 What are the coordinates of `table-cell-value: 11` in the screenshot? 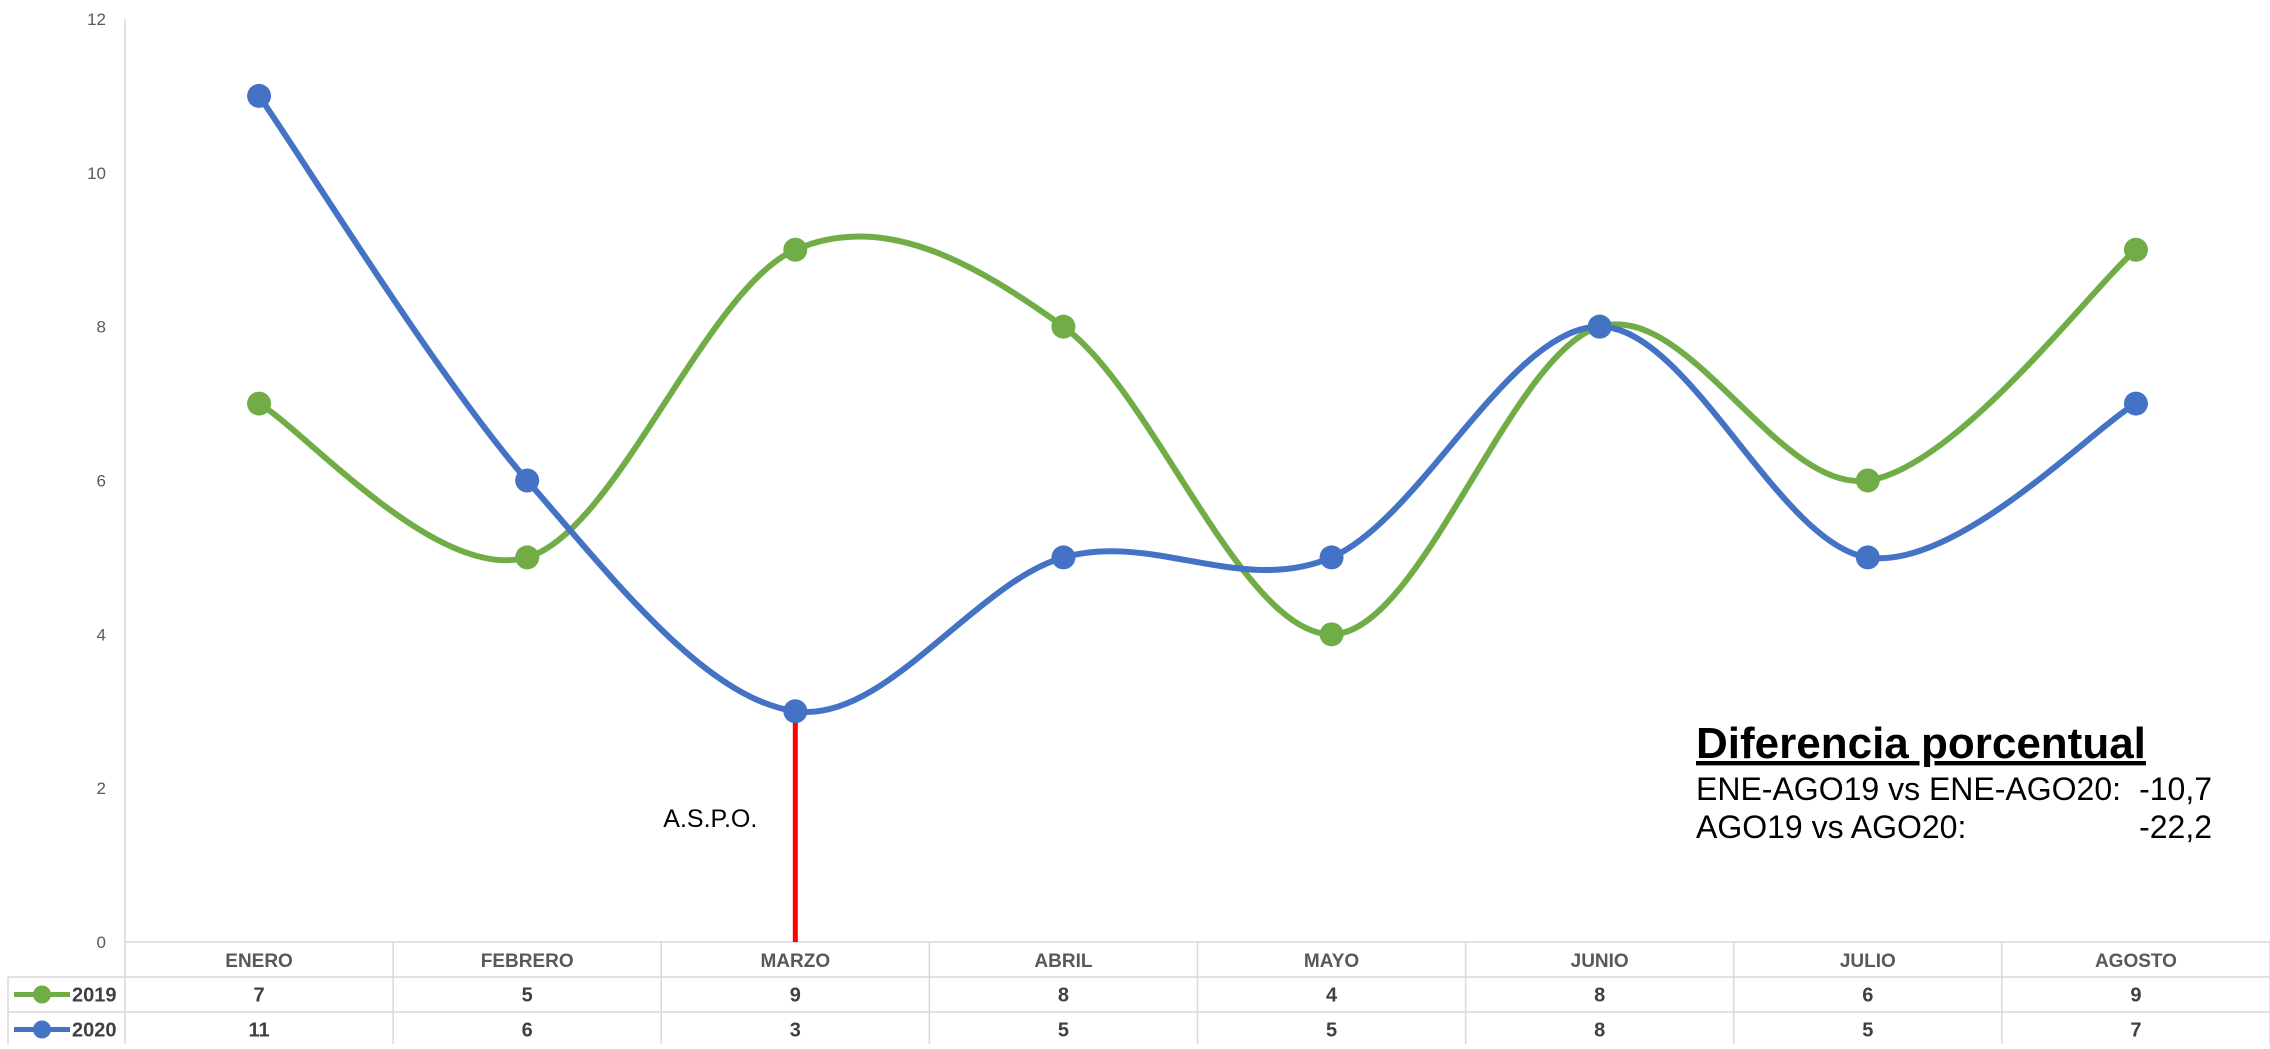 It's located at (258, 1031).